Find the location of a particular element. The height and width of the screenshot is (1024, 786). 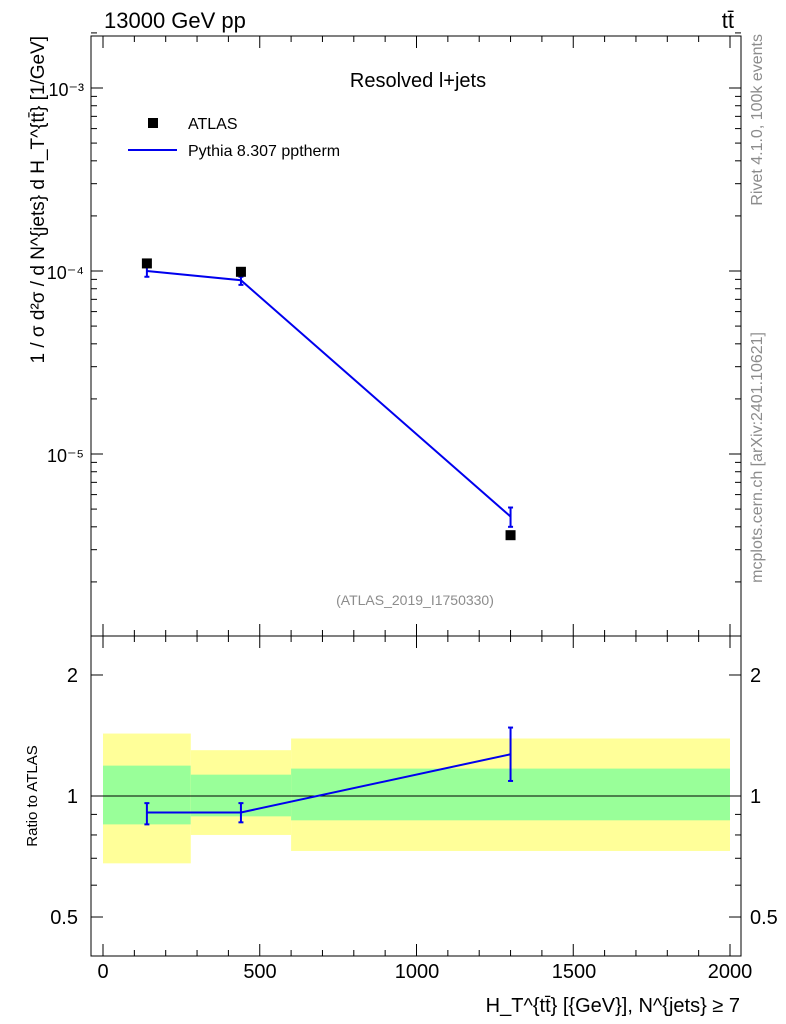

xtick-label: 0 is located at coordinates (102, 972).